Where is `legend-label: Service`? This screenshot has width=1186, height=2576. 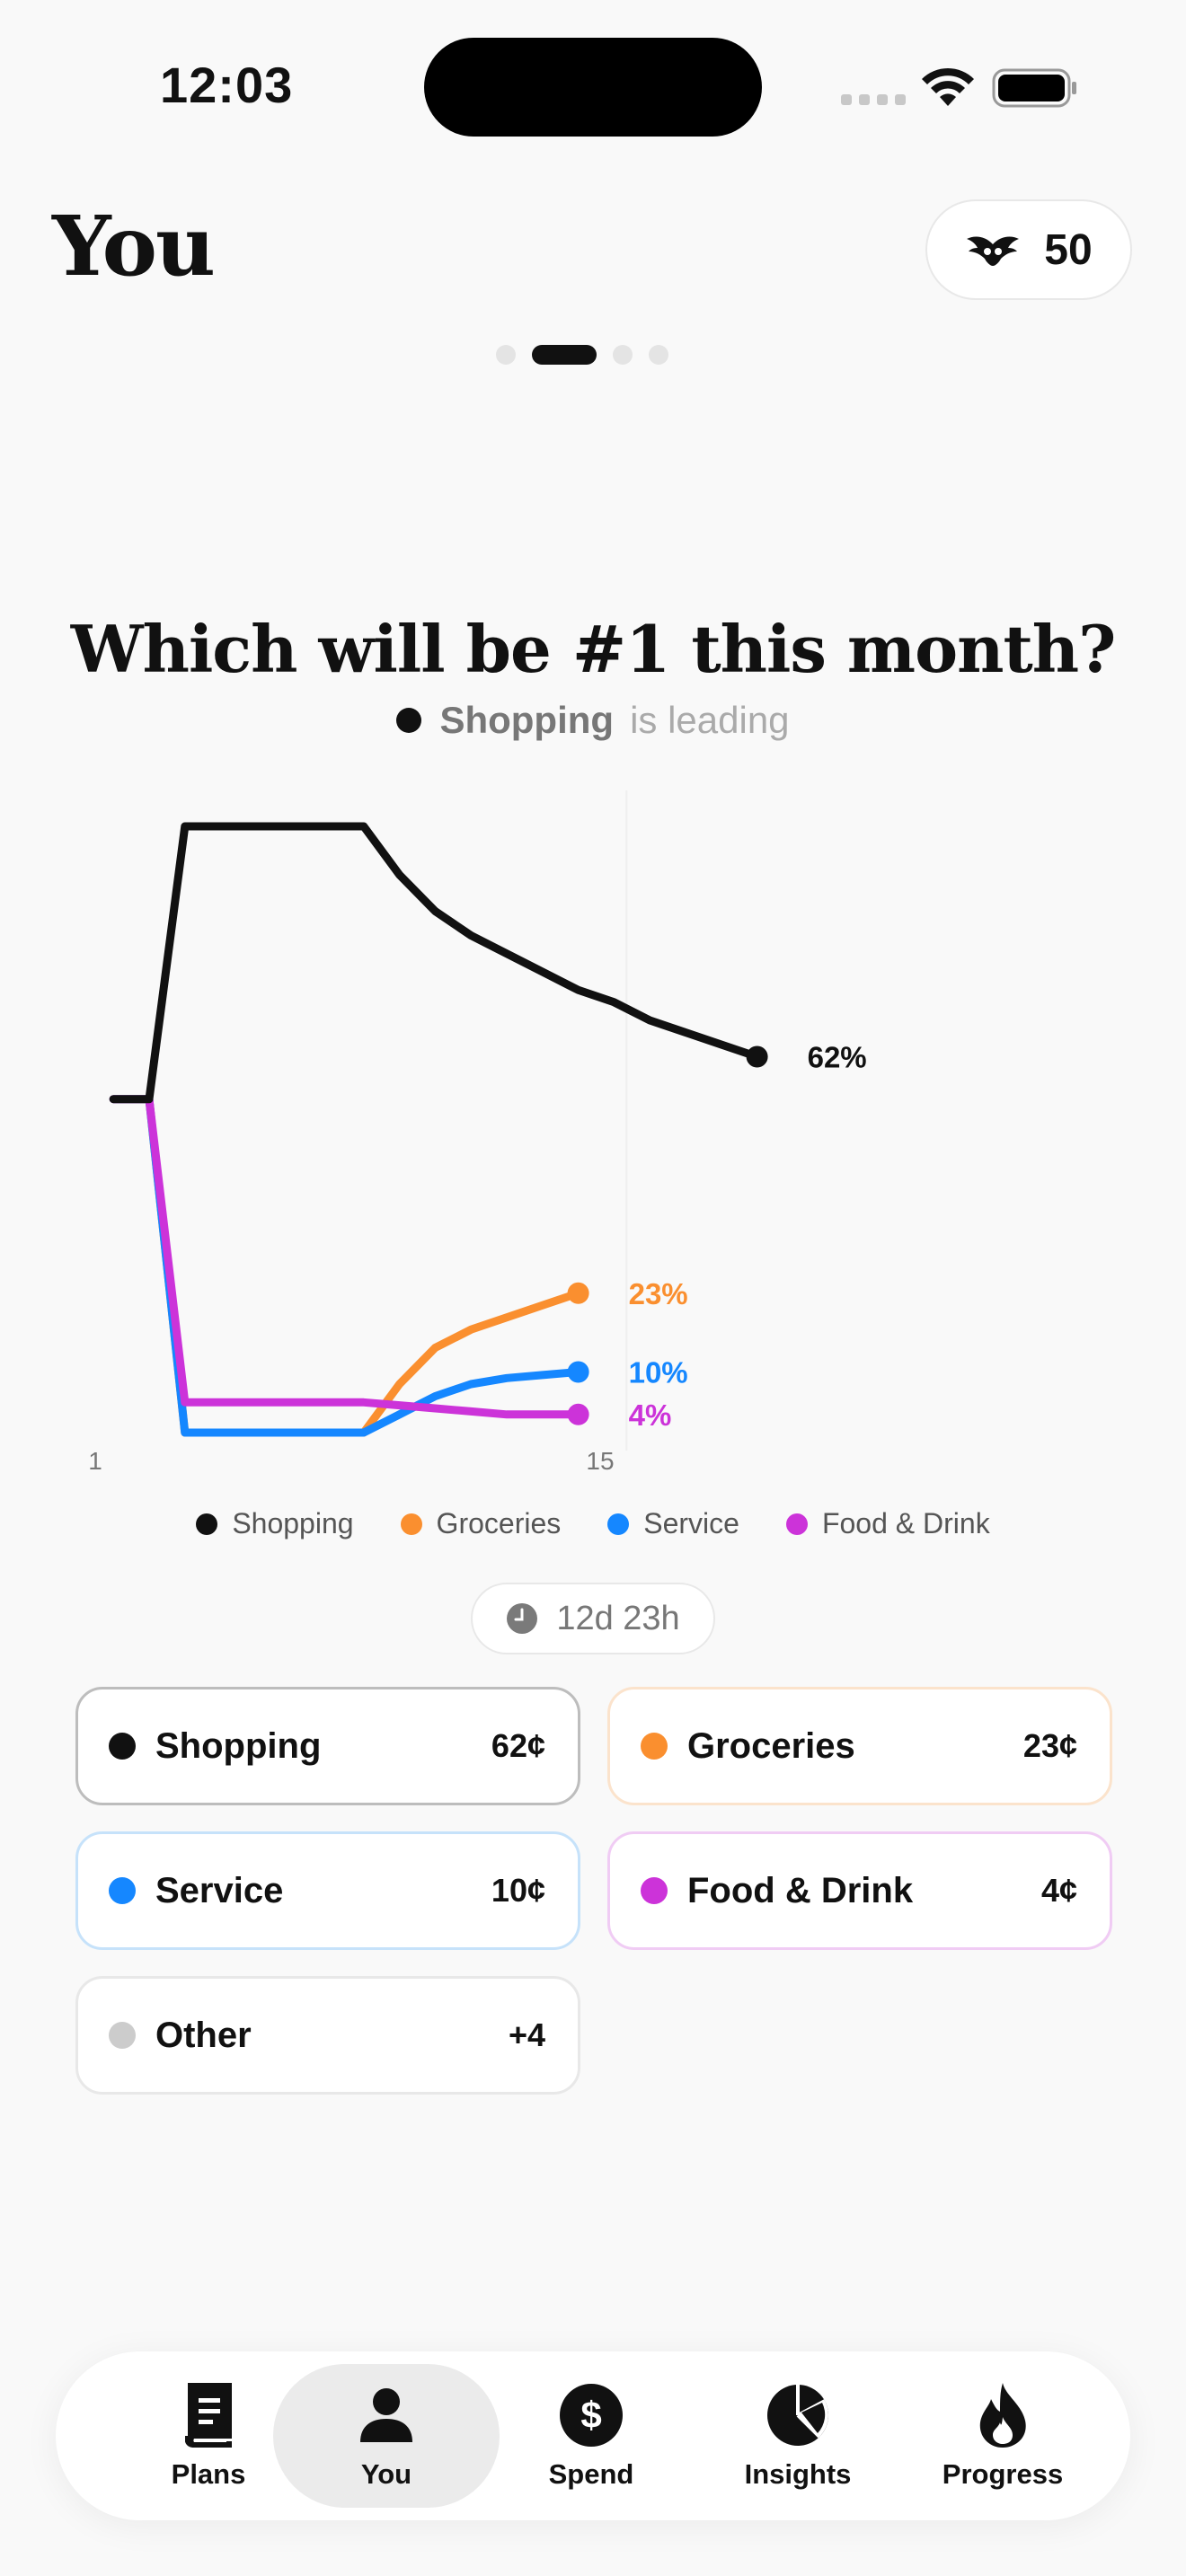
legend-label: Service is located at coordinates (691, 1523).